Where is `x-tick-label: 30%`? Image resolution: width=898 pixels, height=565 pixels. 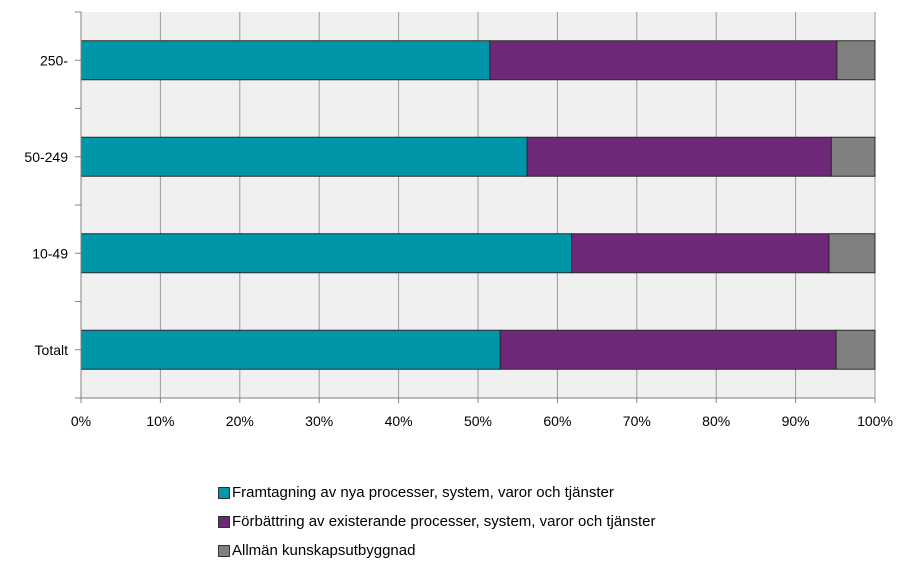
x-tick-label: 30% is located at coordinates (319, 421).